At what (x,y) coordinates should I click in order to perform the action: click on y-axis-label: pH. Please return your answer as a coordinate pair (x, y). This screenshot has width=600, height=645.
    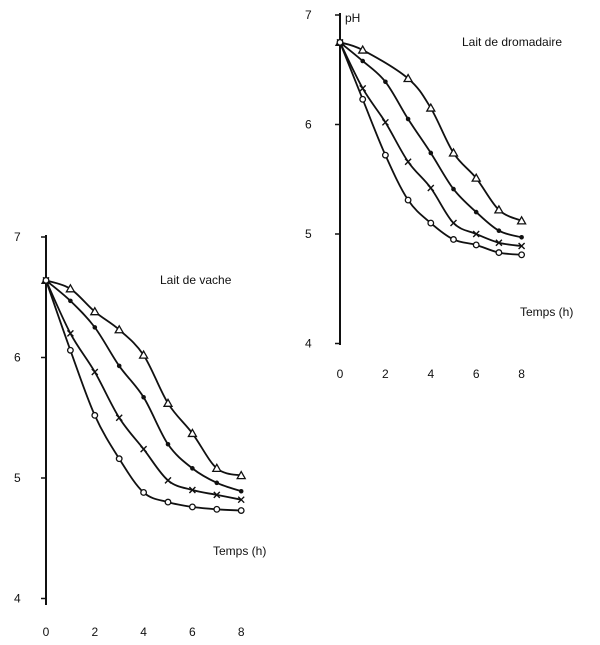
    Looking at the image, I should click on (352, 18).